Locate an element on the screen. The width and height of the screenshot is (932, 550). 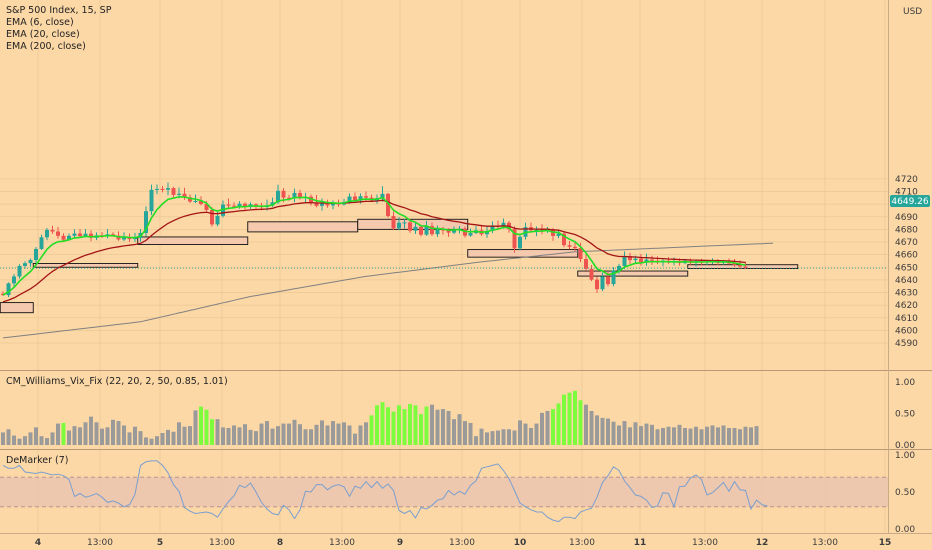
demarker-line is located at coordinates (385, 491).